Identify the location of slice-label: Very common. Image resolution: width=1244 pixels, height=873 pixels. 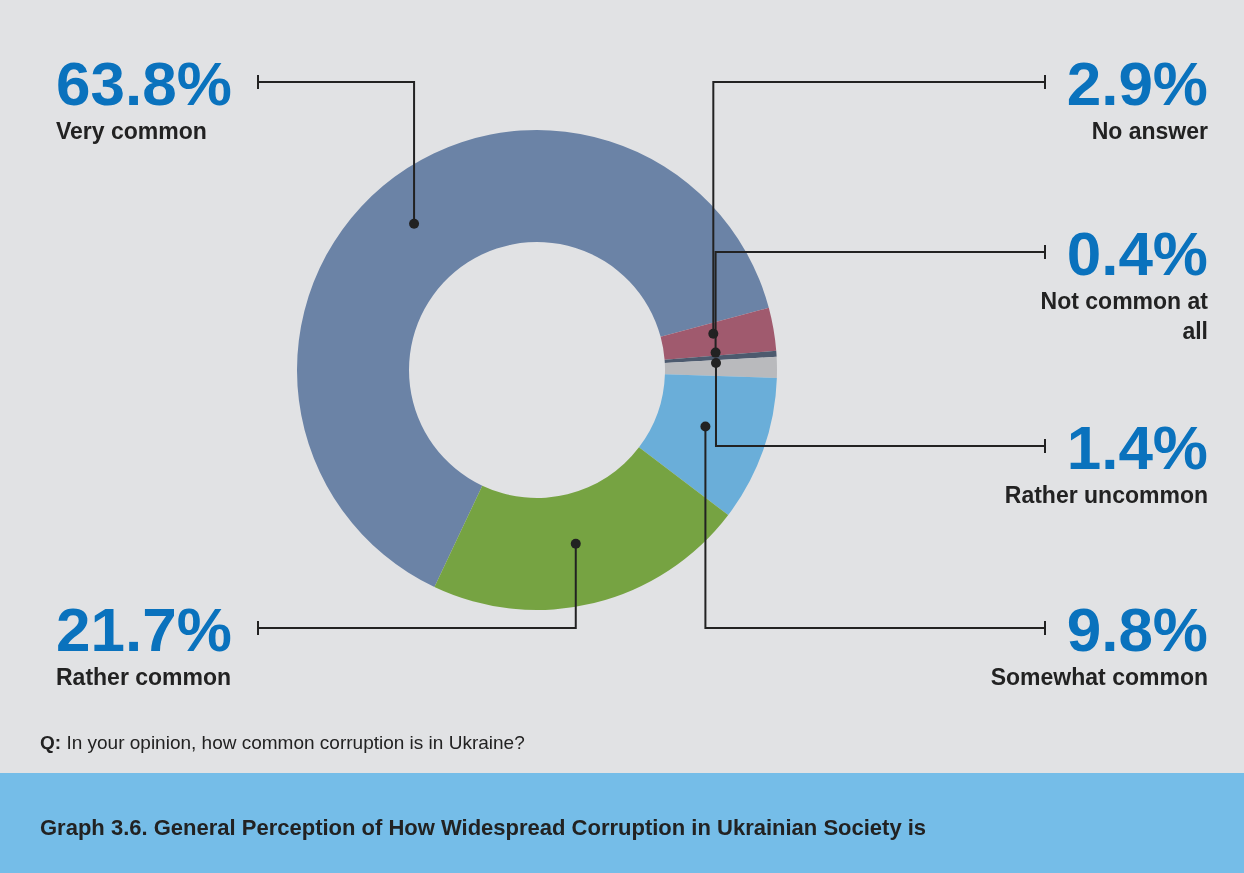
(132, 131).